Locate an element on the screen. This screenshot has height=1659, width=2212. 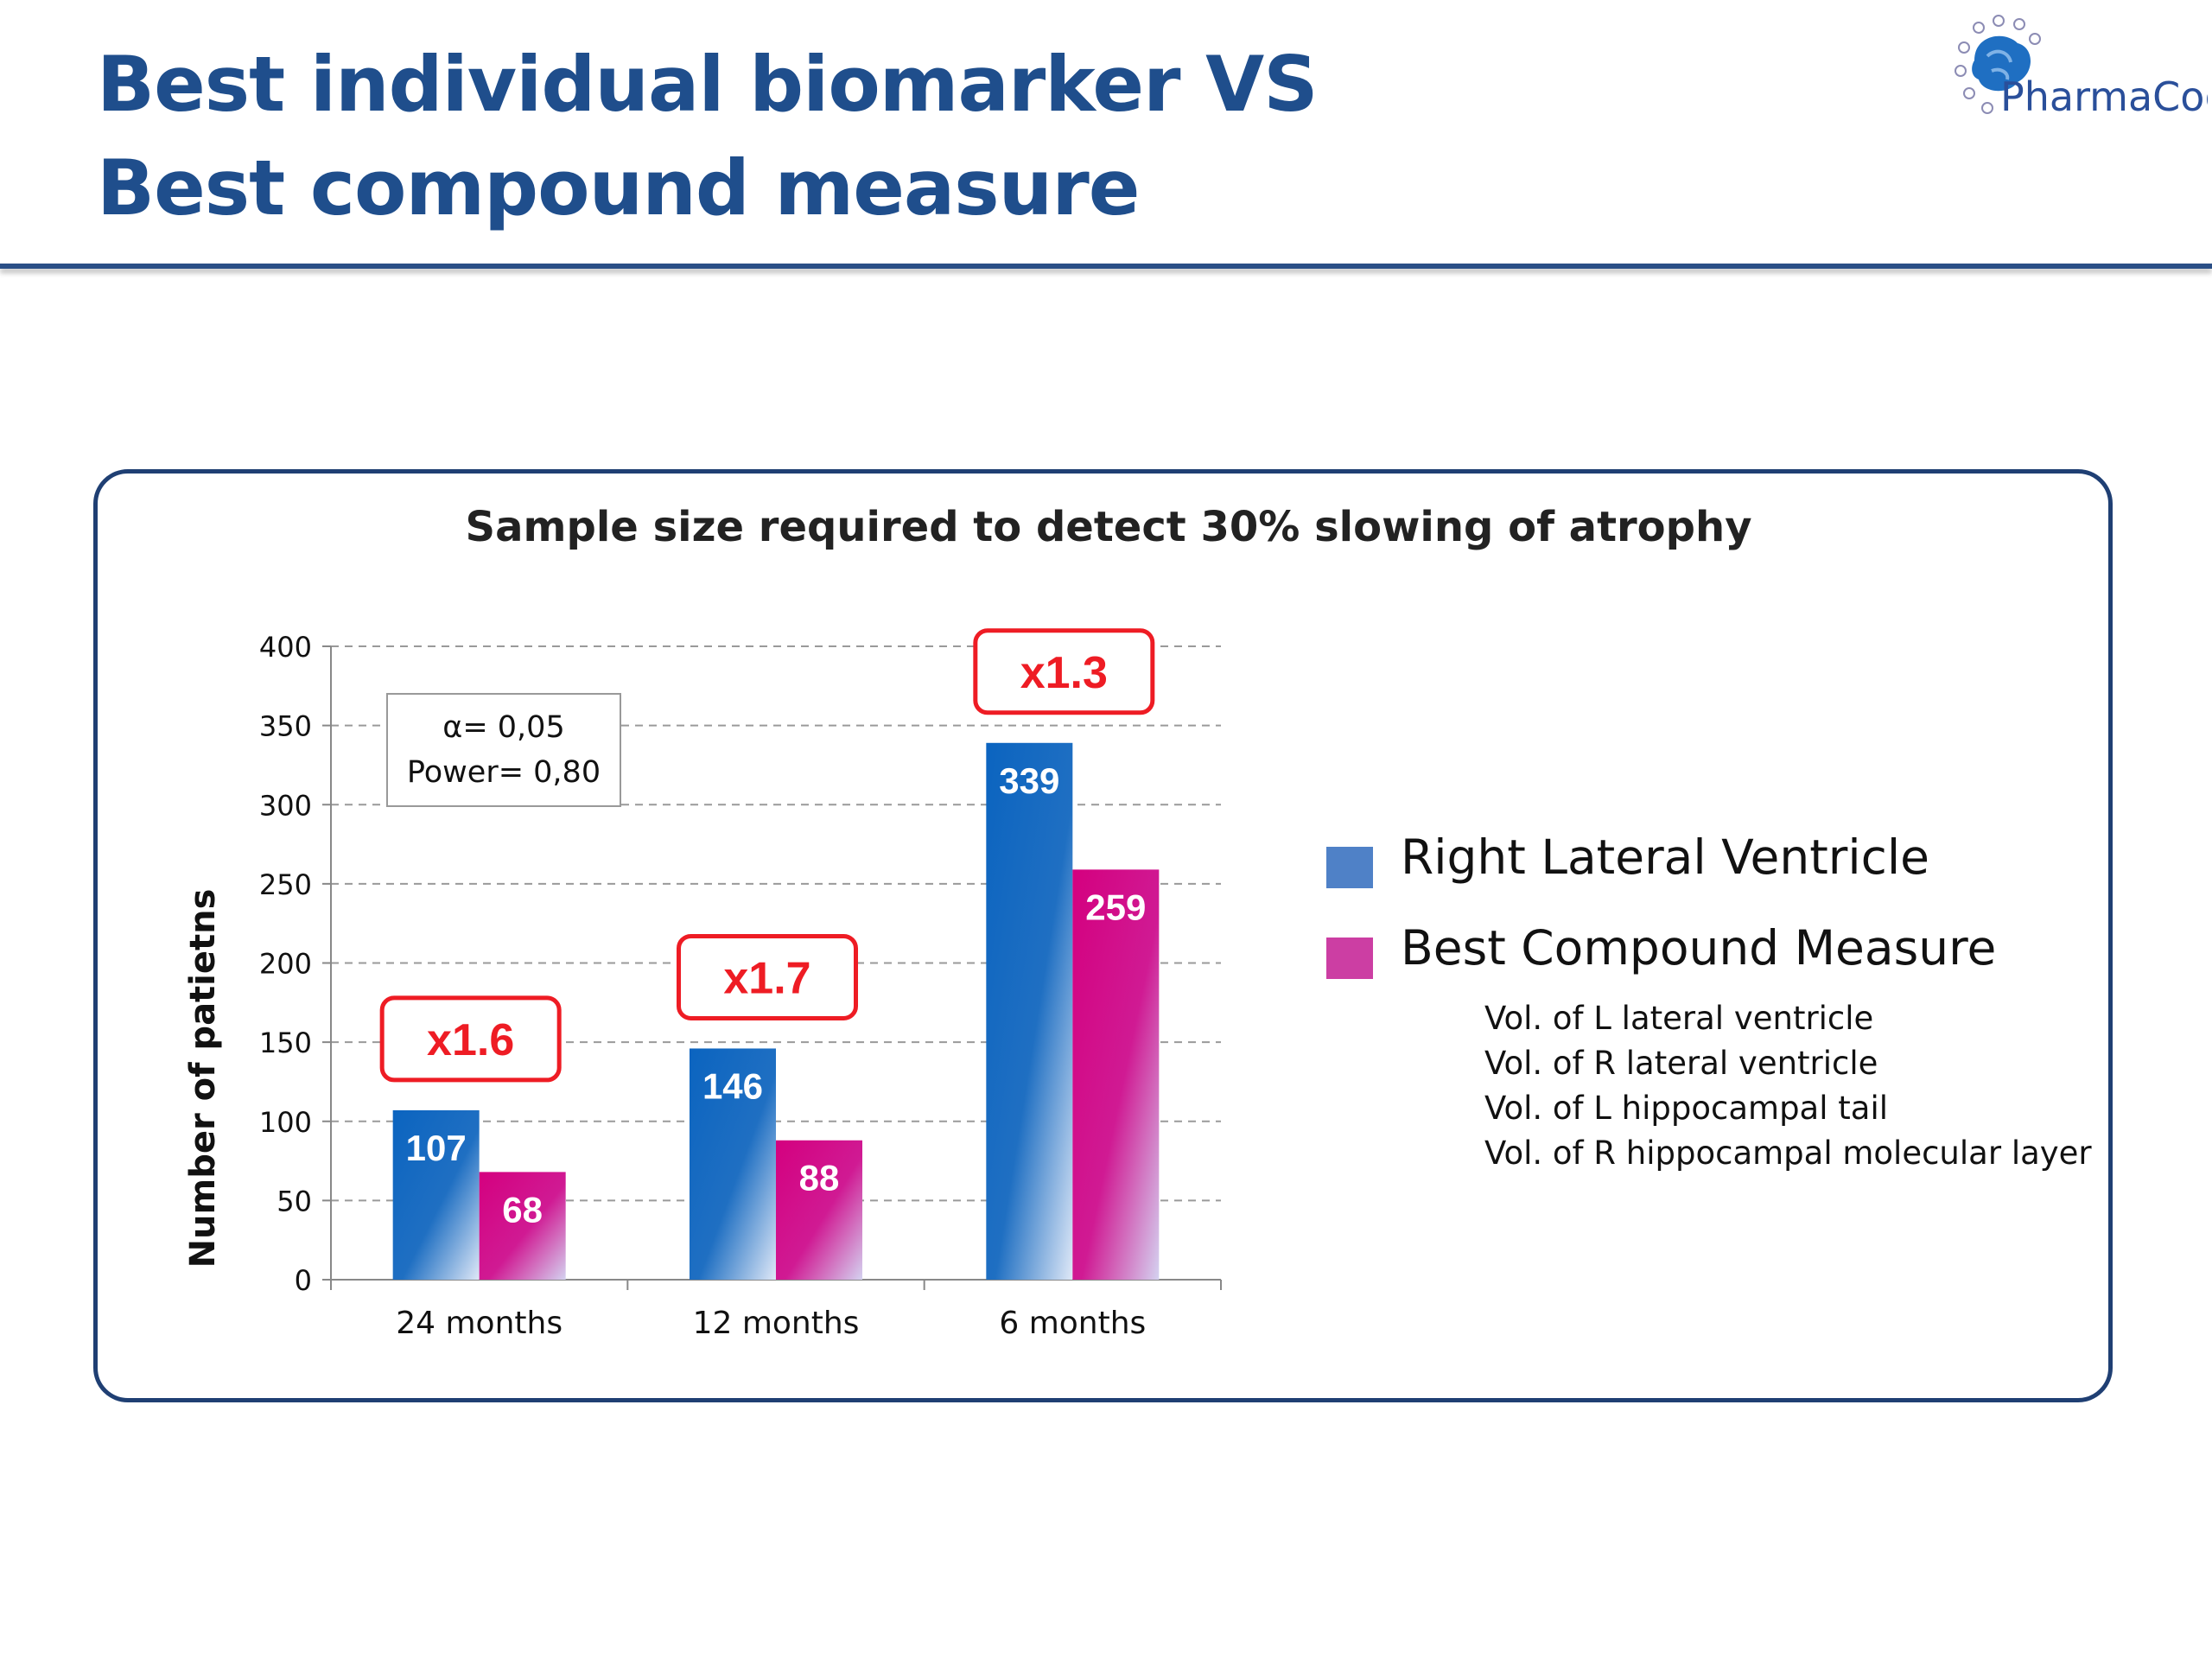
data-label: 107 is located at coordinates (436, 1148).